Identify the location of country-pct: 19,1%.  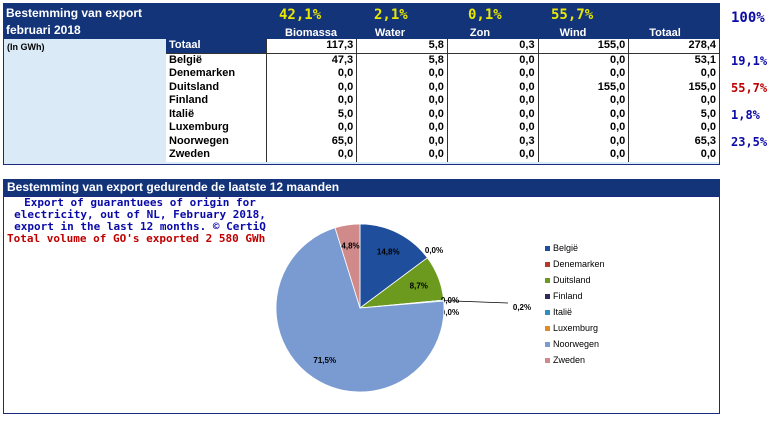
(749, 60).